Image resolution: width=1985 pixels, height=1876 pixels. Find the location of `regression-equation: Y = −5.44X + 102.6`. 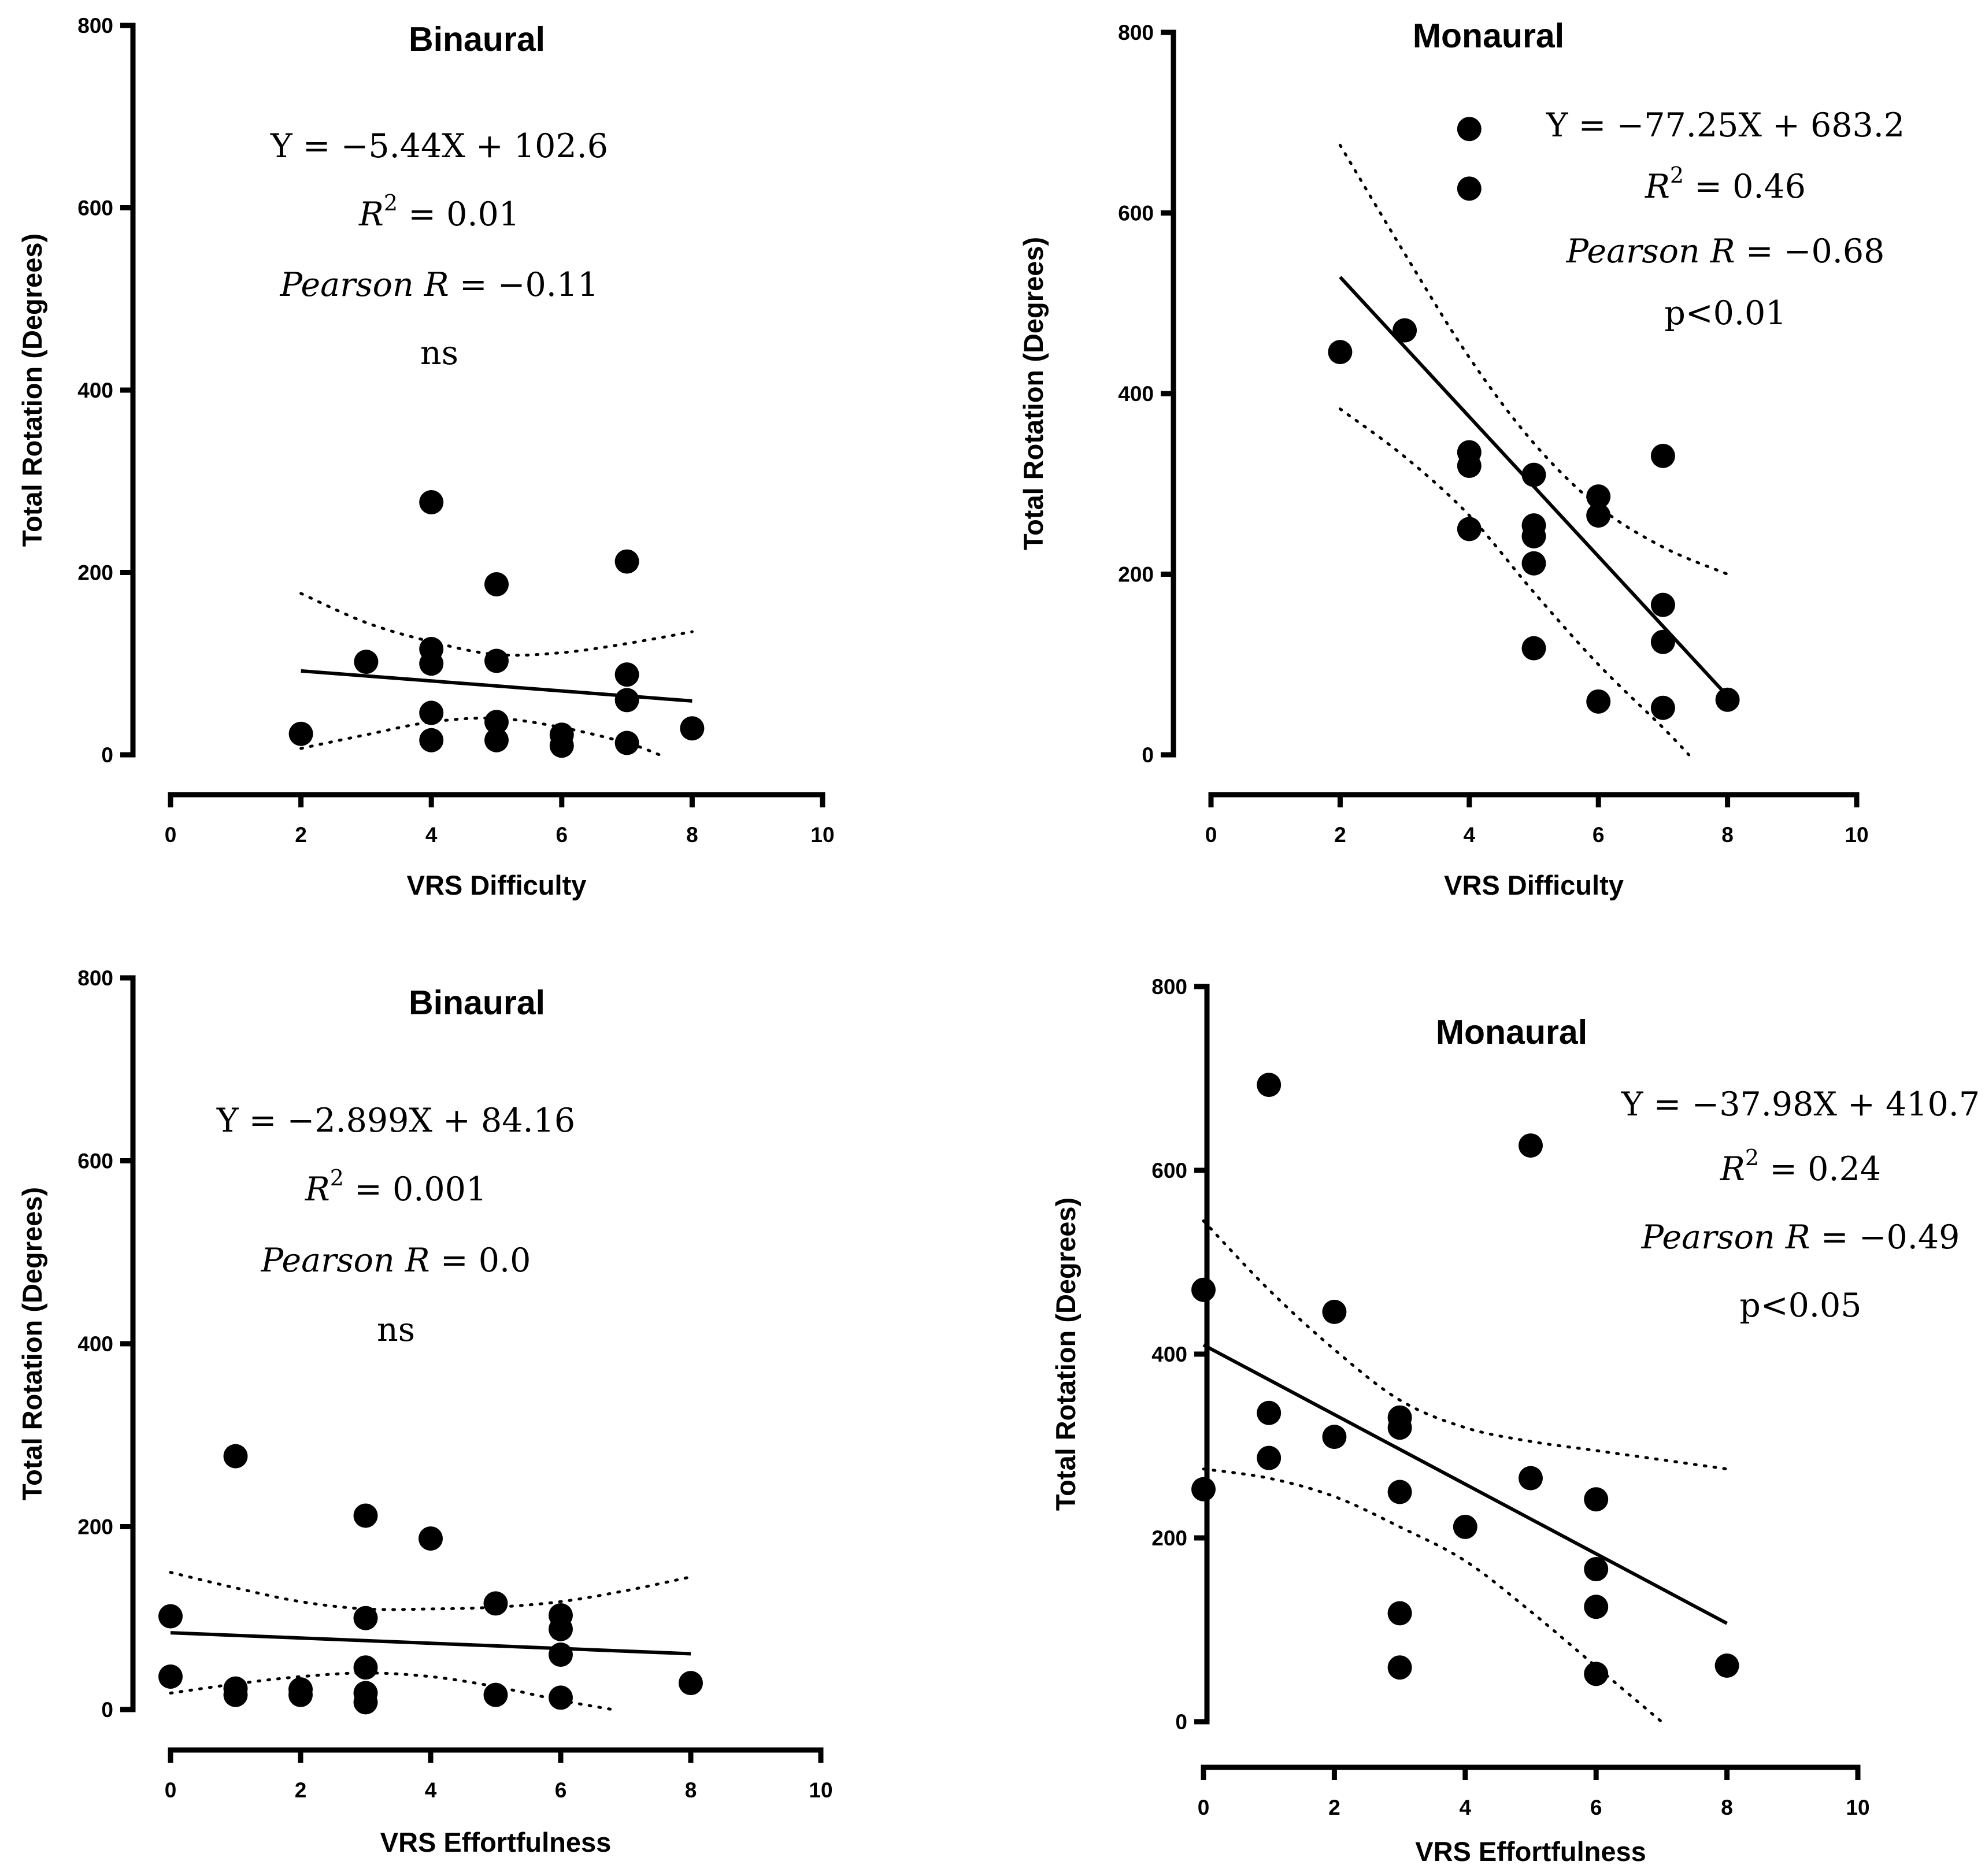

regression-equation: Y = −5.44X + 102.6 is located at coordinates (439, 146).